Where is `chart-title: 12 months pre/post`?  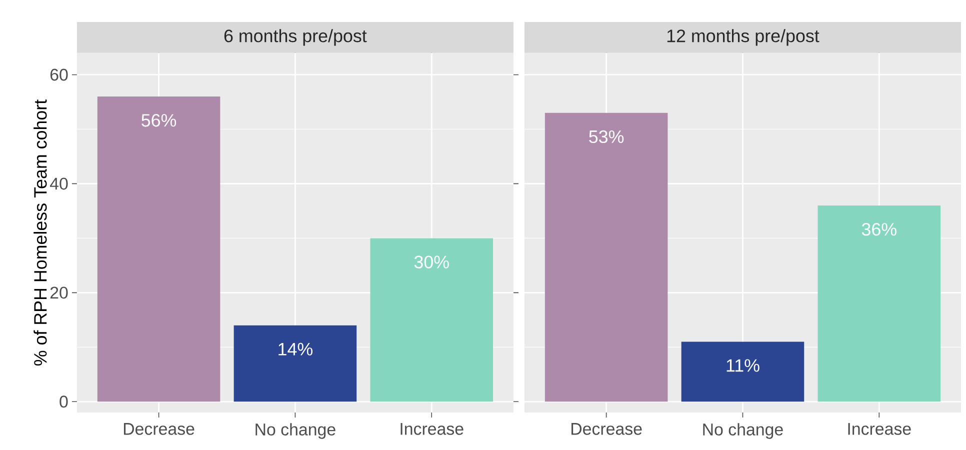 chart-title: 12 months pre/post is located at coordinates (743, 37).